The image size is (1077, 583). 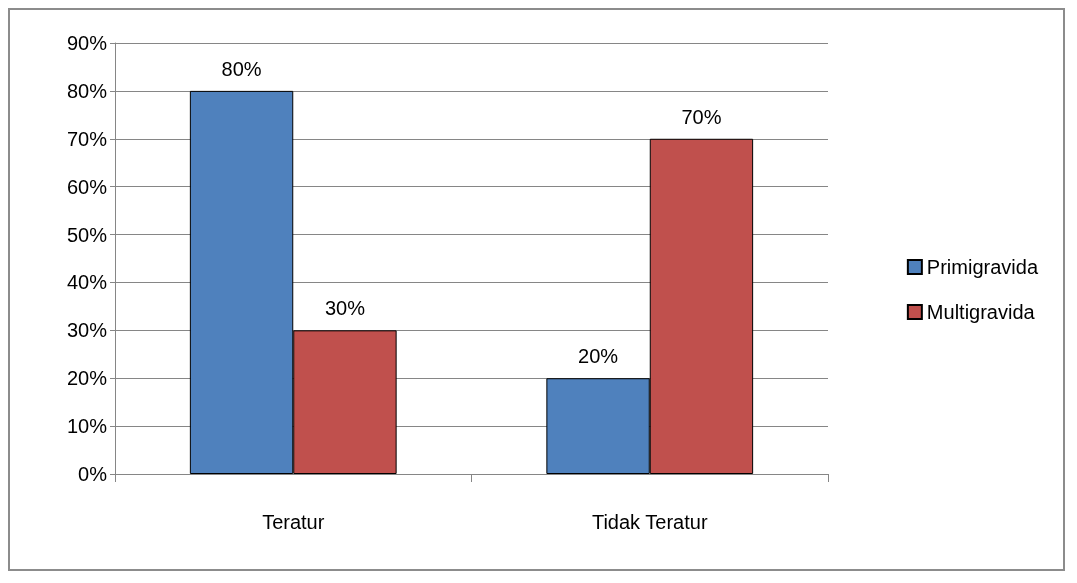 What do you see at coordinates (293, 522) in the screenshot?
I see `x-tick-label: Teratur` at bounding box center [293, 522].